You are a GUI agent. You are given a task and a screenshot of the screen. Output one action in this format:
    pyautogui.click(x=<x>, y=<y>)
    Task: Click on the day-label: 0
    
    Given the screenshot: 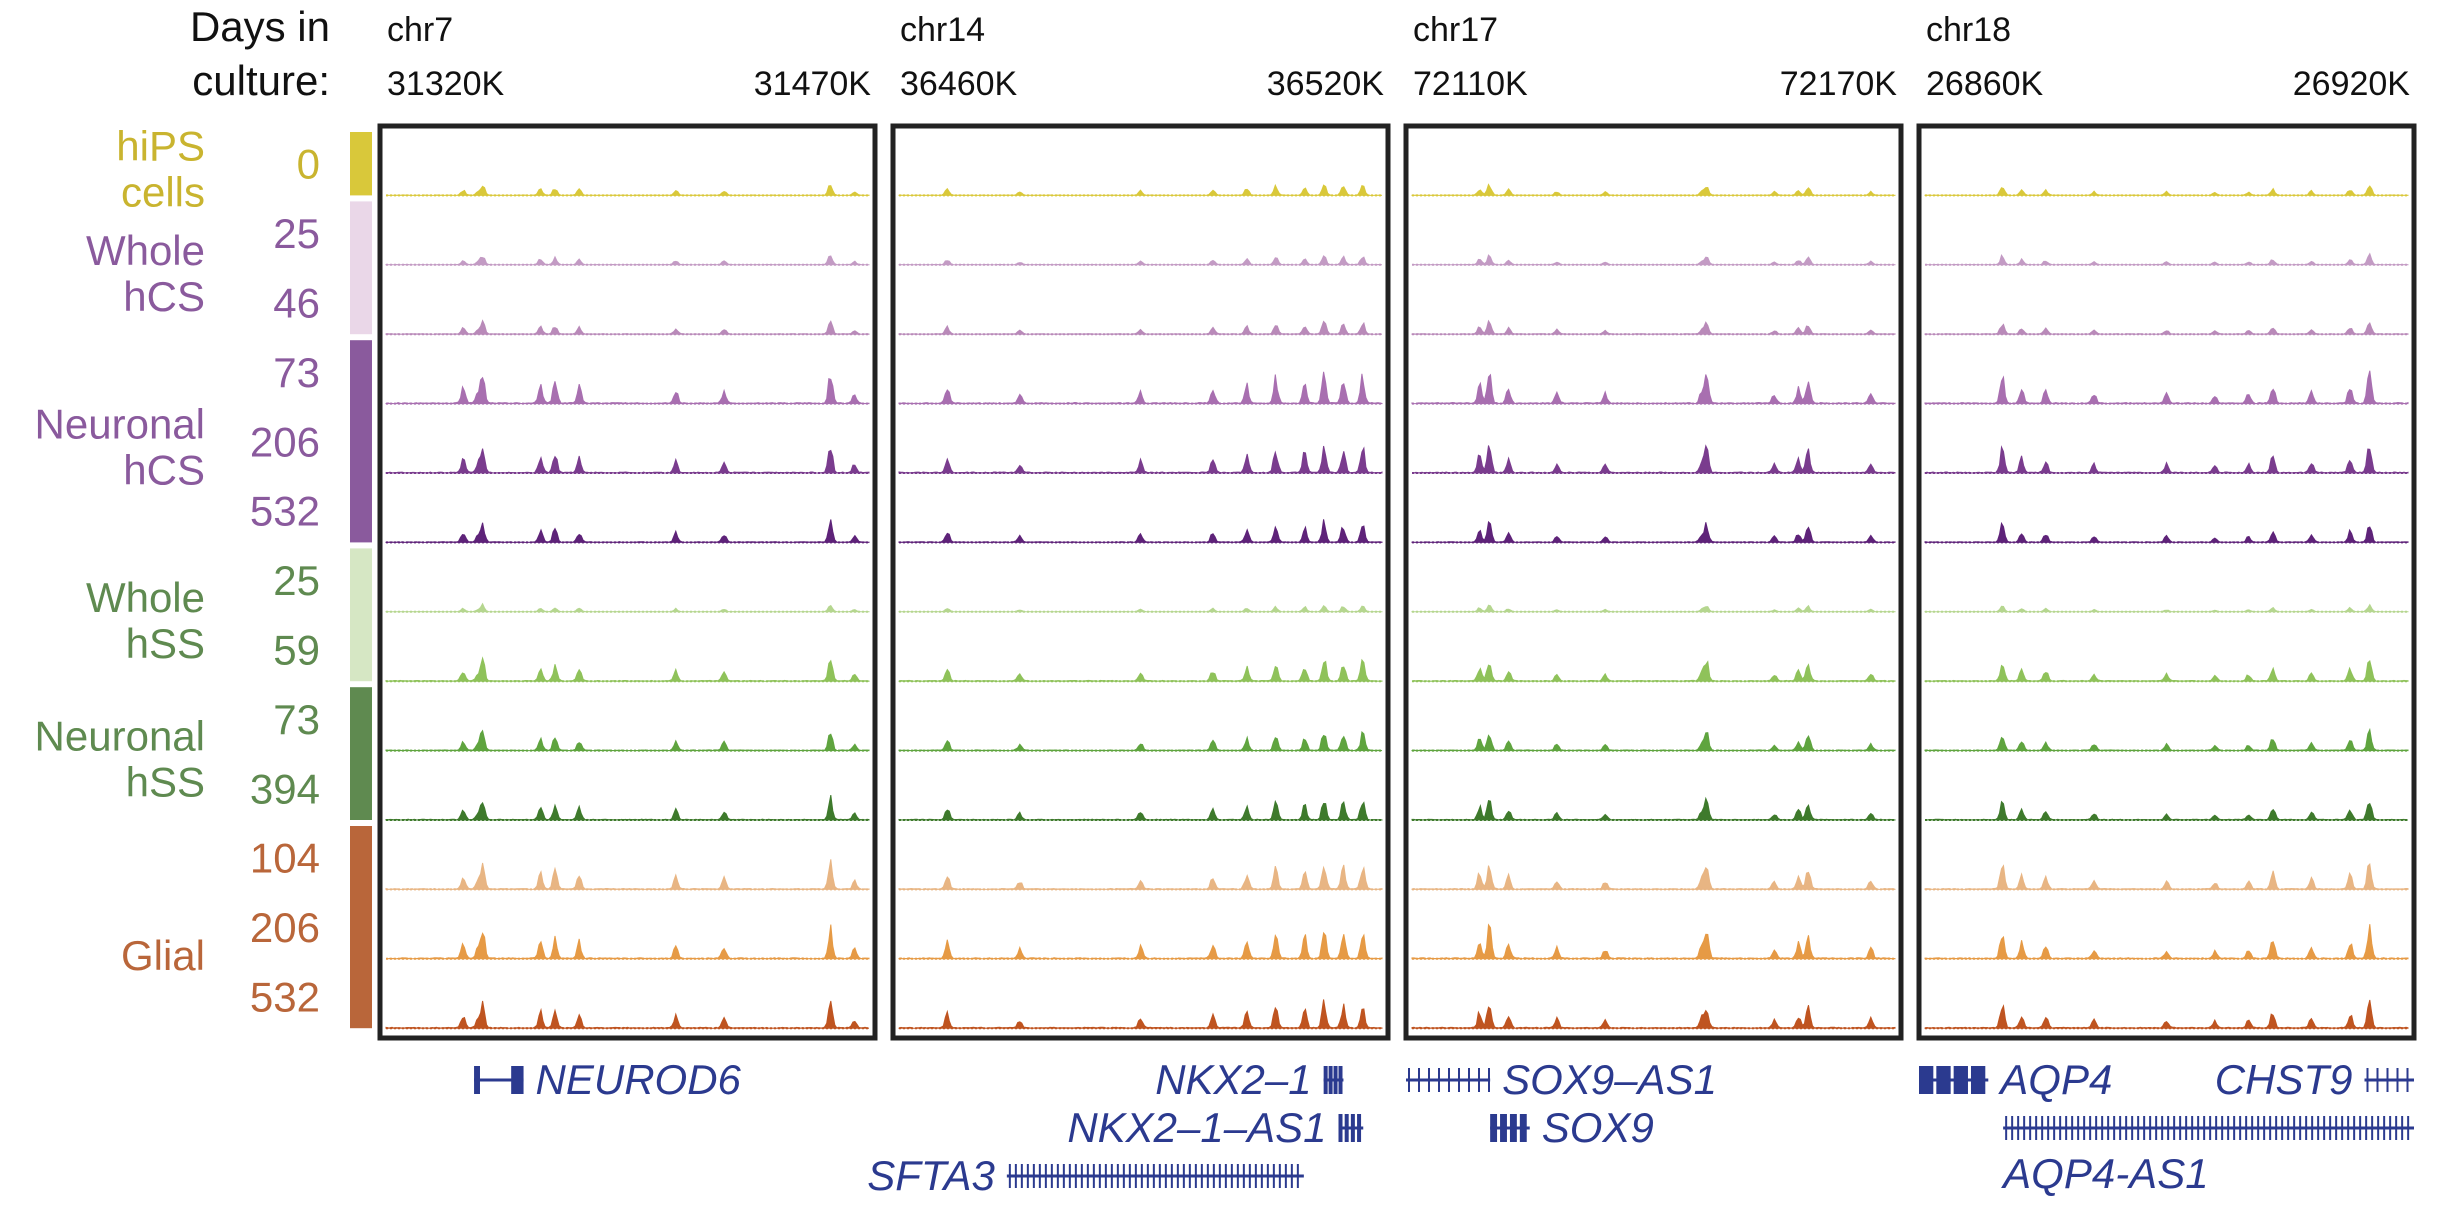 What is the action you would take?
    pyautogui.click(x=308, y=164)
    